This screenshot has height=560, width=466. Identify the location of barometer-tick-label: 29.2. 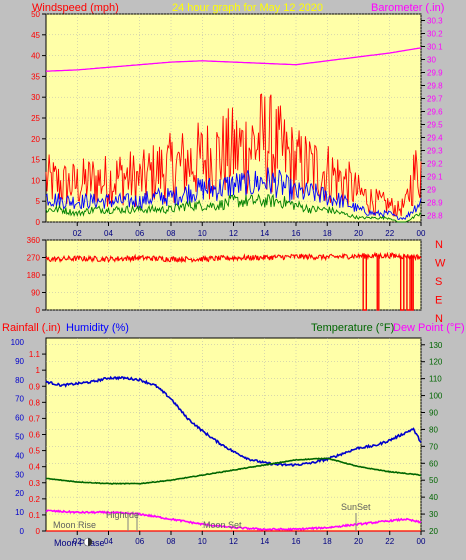
(435, 164).